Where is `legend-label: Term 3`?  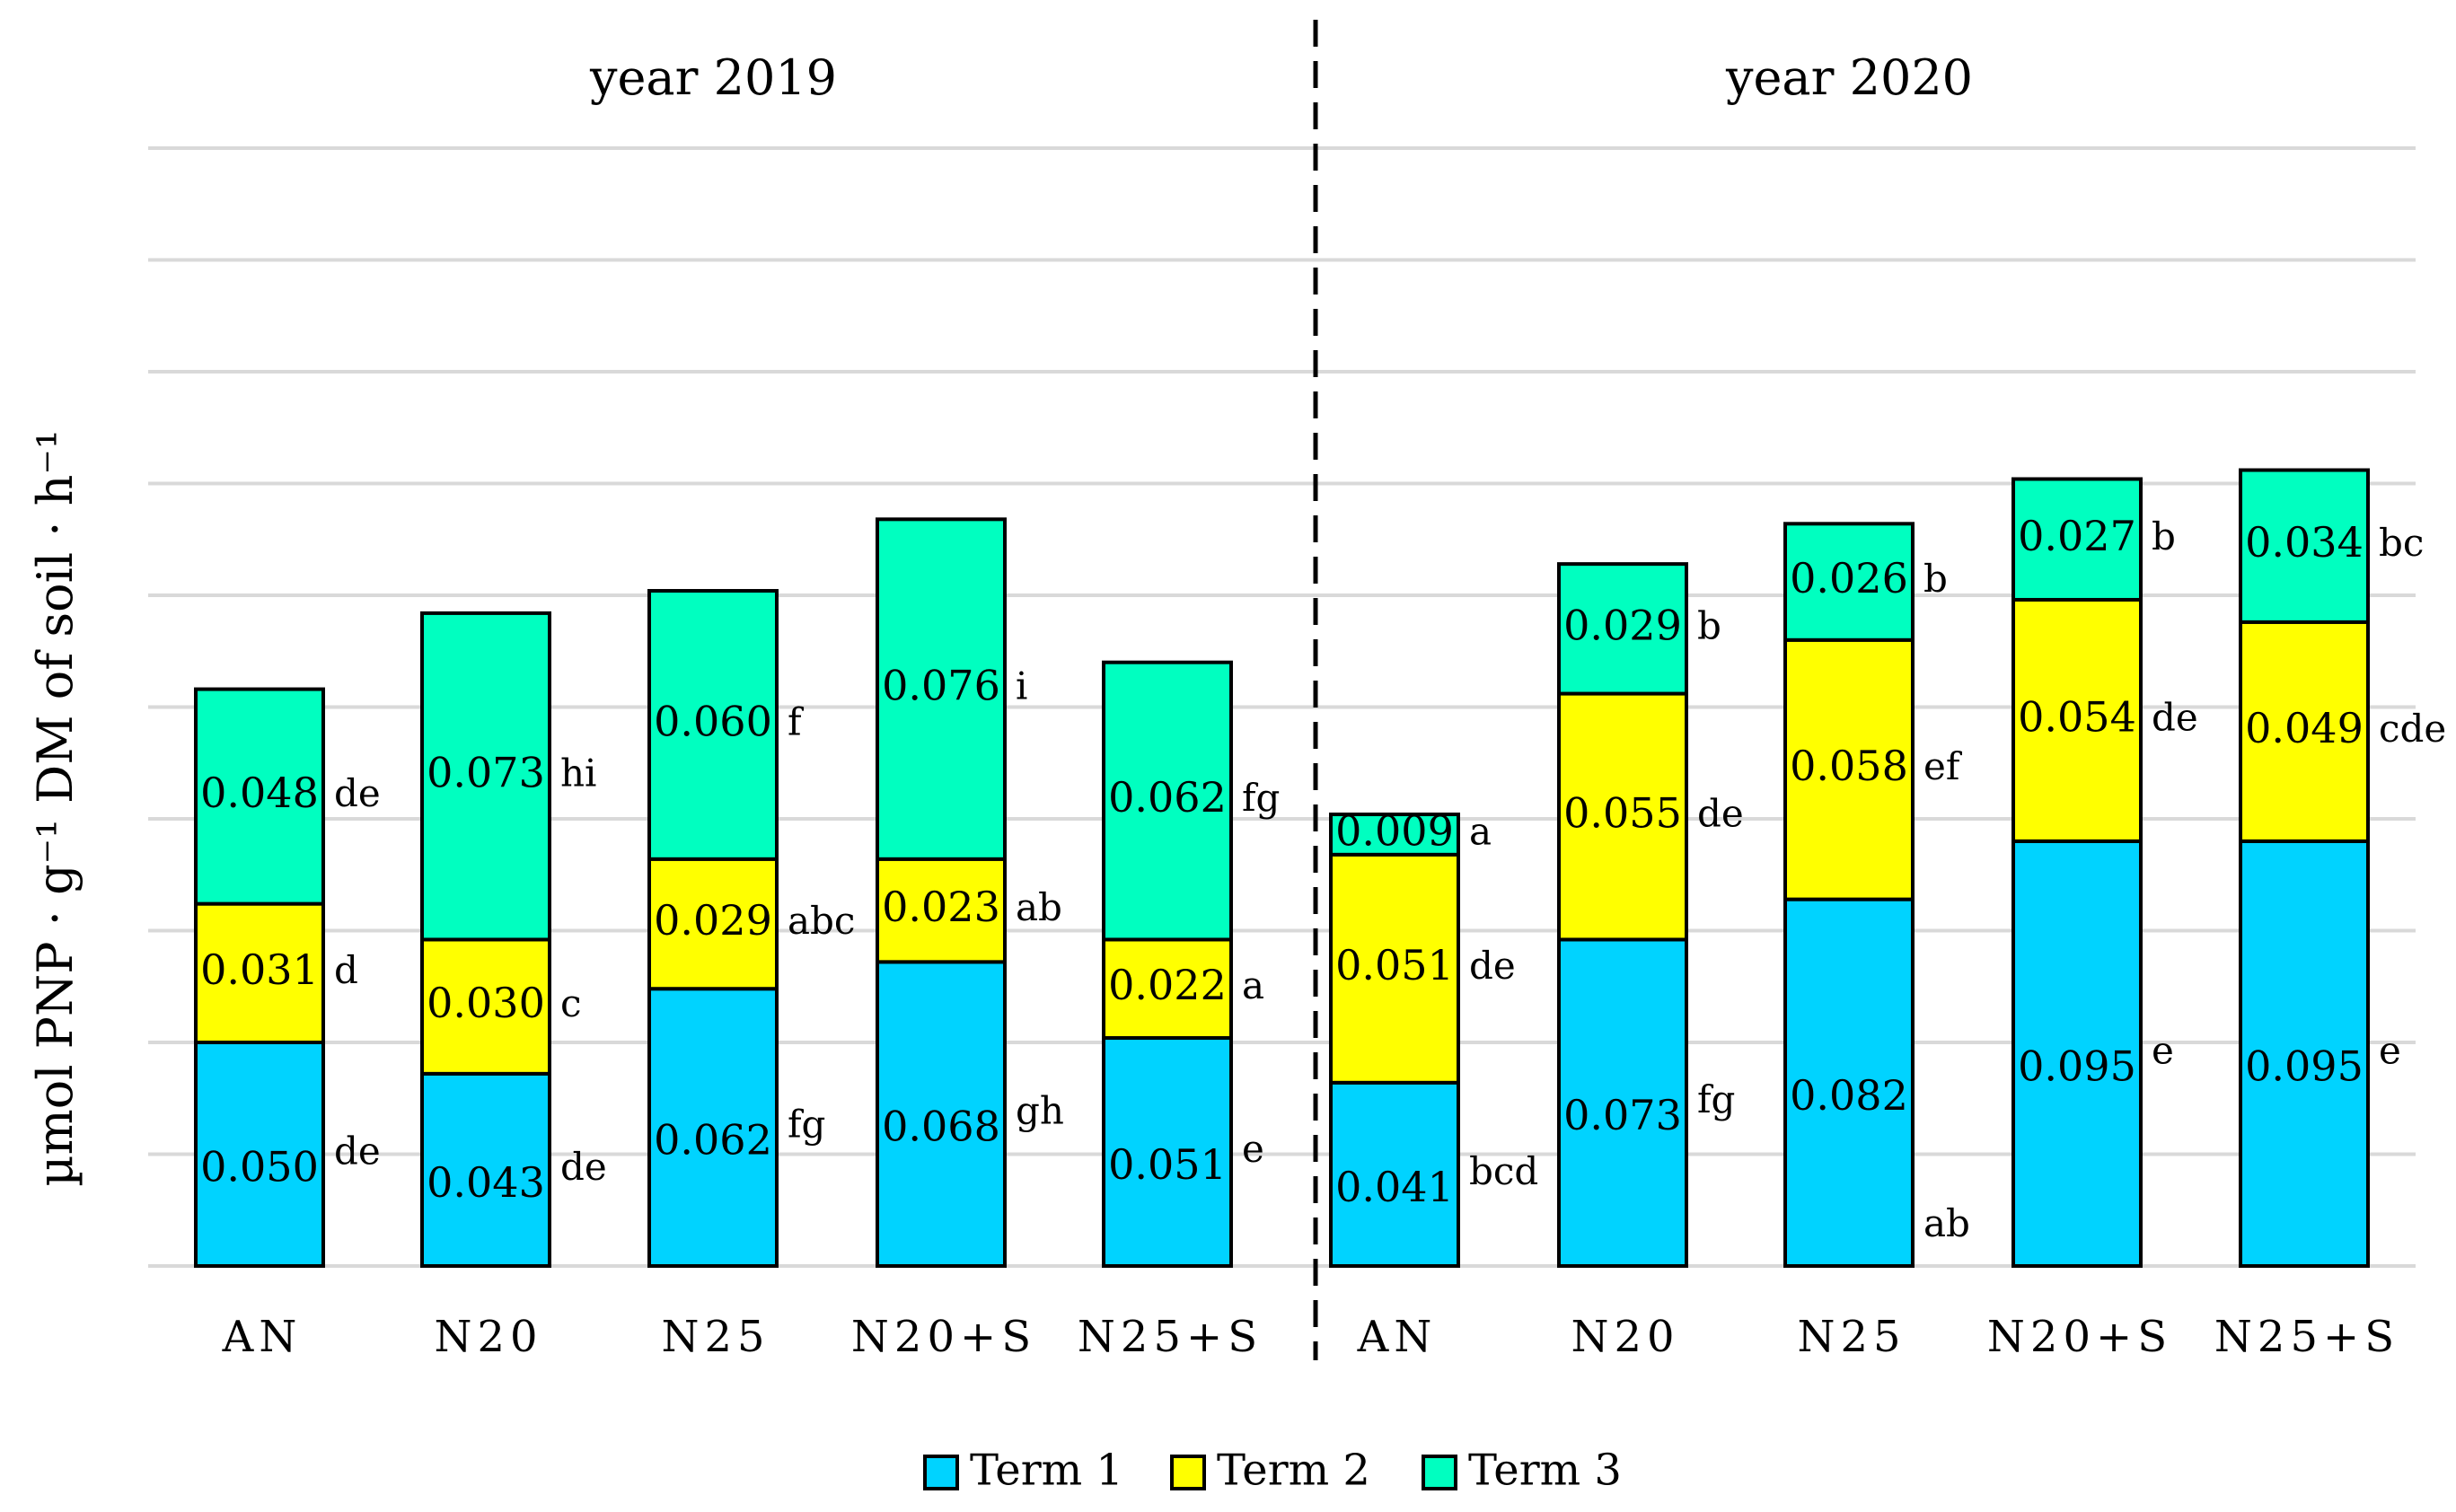
legend-label: Term 3 is located at coordinates (1545, 1471).